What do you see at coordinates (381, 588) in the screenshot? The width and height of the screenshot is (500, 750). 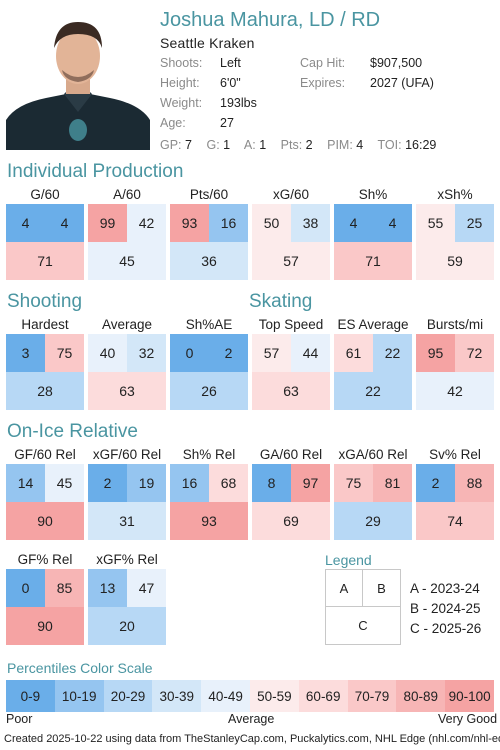 I see `legend-box-b: B` at bounding box center [381, 588].